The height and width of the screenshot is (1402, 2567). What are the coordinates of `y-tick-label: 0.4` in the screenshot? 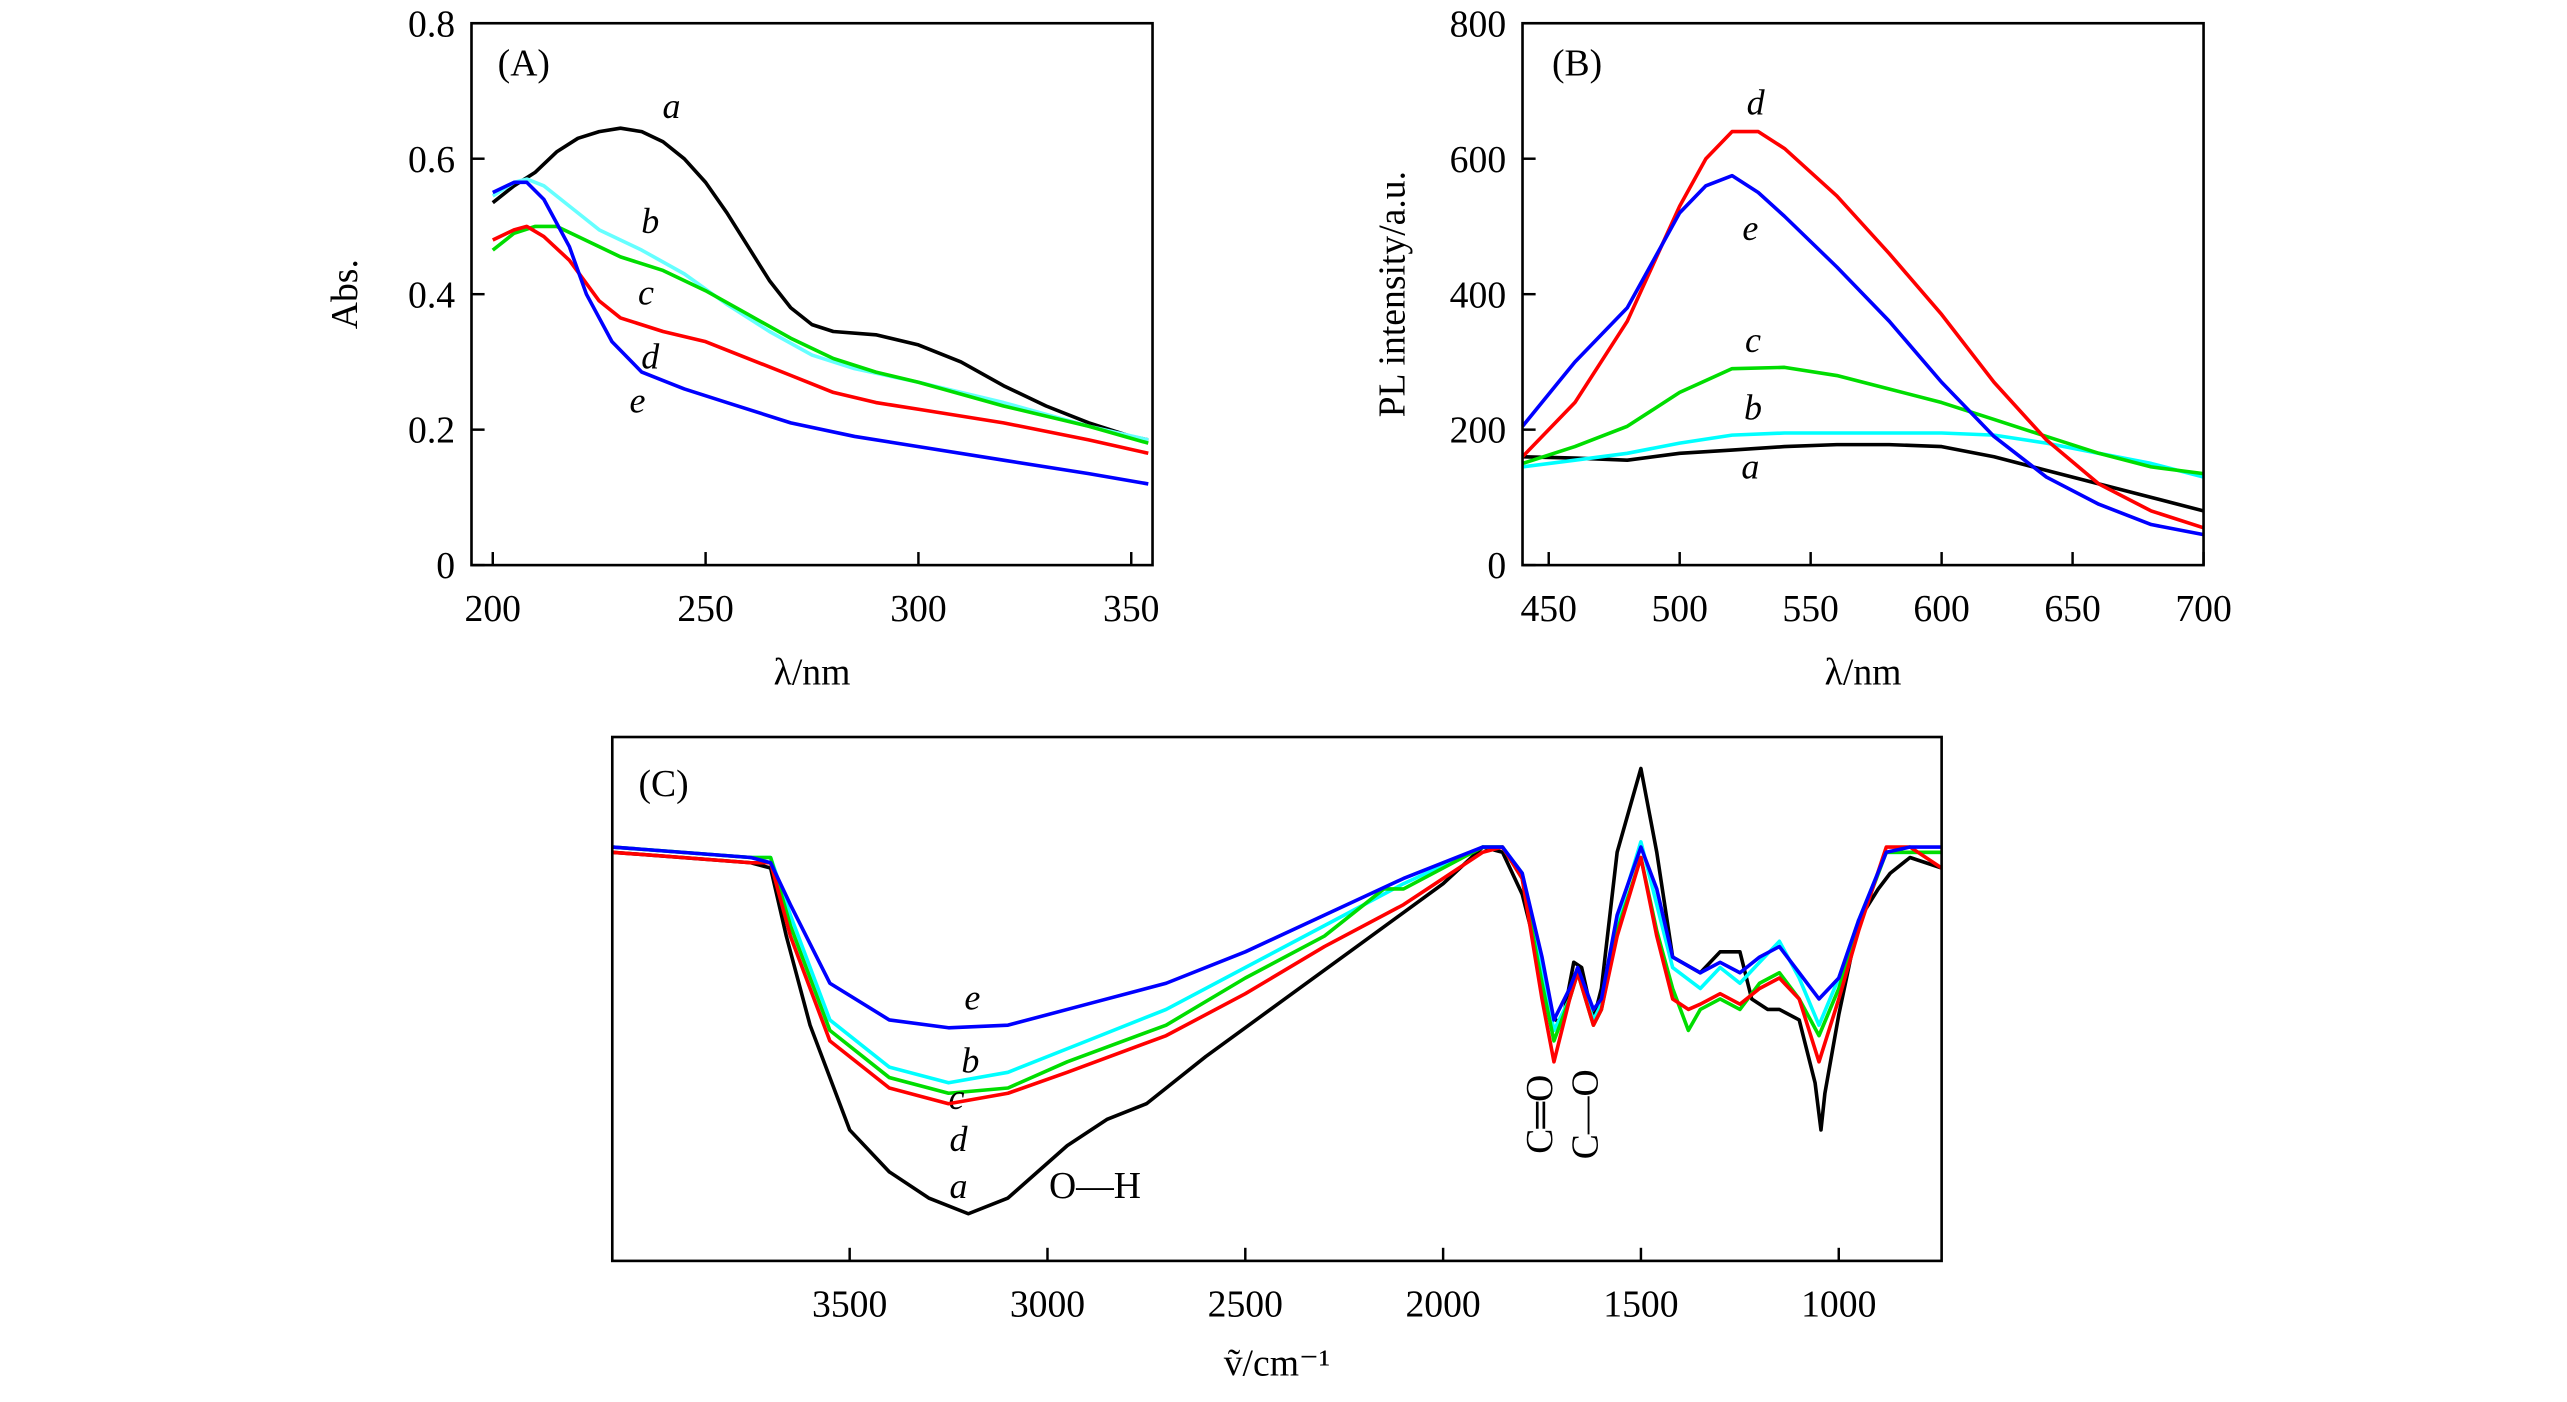 It's located at (431, 295).